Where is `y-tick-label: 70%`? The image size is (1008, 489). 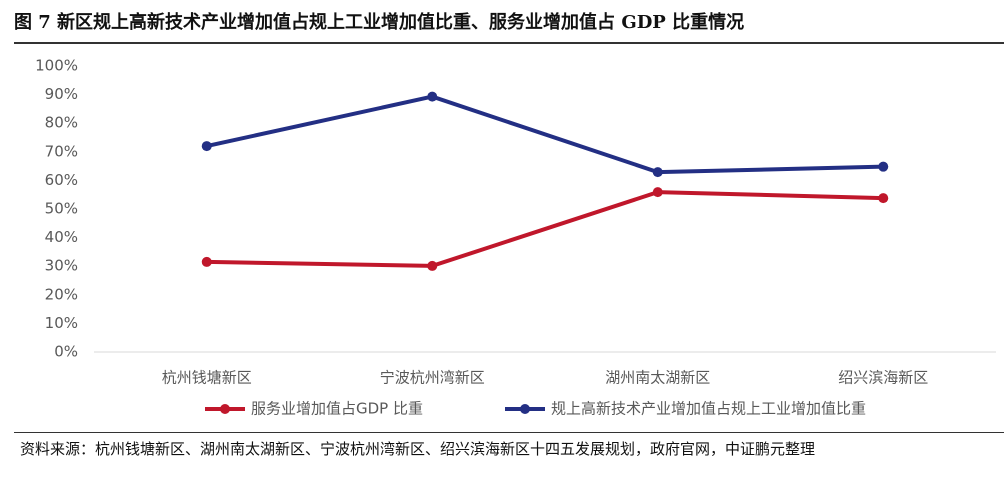 y-tick-label: 70% is located at coordinates (61, 151).